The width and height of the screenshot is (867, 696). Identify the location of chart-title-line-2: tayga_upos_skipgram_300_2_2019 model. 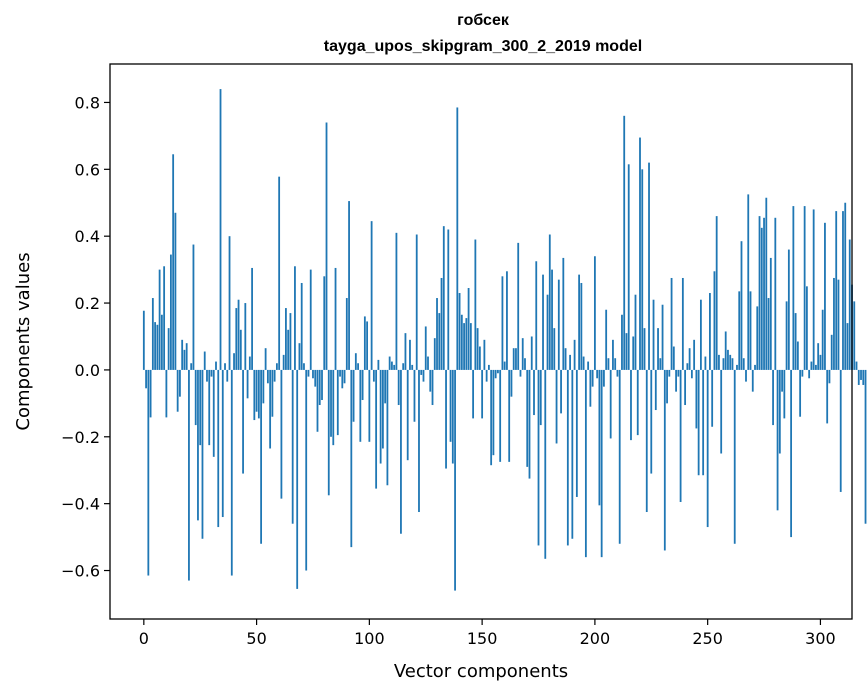
(483, 46).